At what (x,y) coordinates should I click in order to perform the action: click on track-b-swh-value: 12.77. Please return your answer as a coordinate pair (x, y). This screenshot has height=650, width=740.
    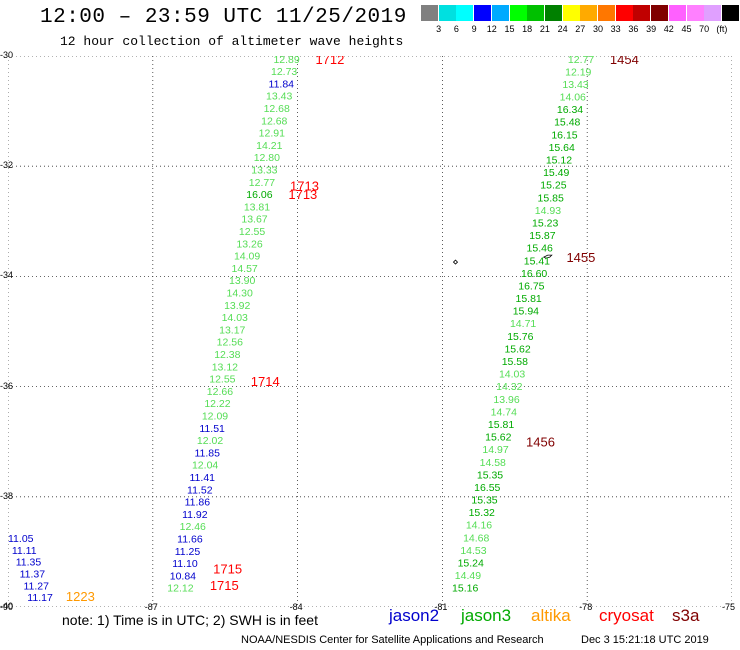
    Looking at the image, I should click on (581, 61).